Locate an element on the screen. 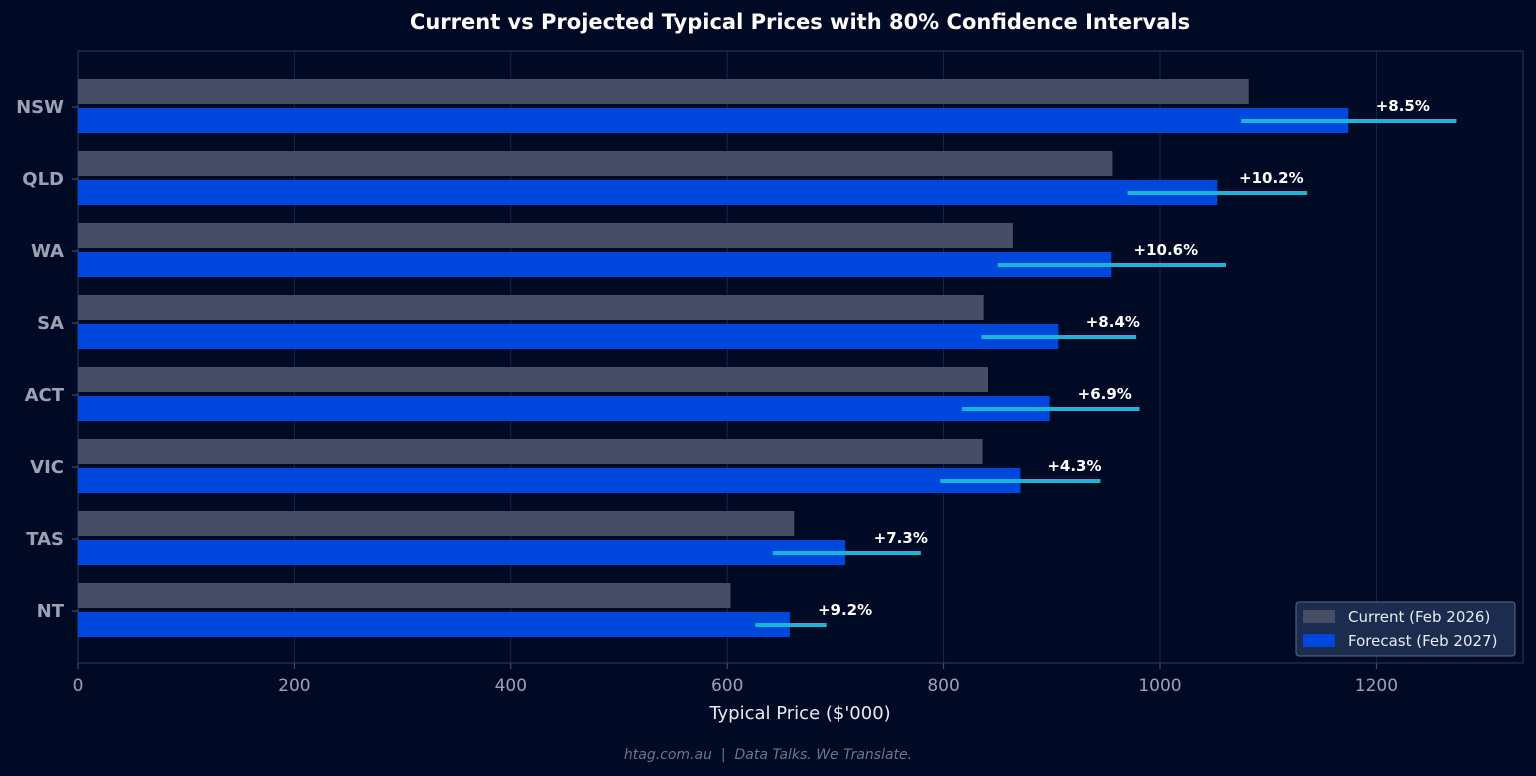  change-label: +8.5% is located at coordinates (1403, 106).